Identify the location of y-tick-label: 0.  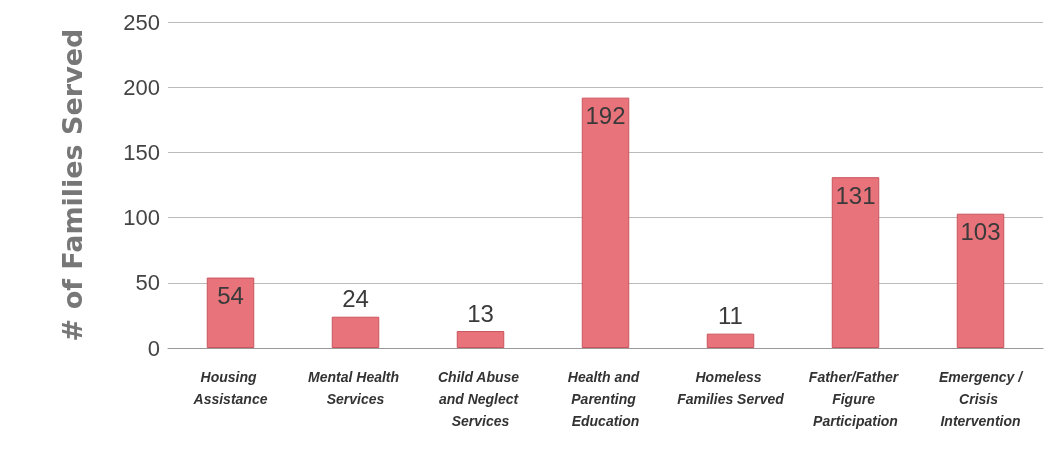
(153, 348).